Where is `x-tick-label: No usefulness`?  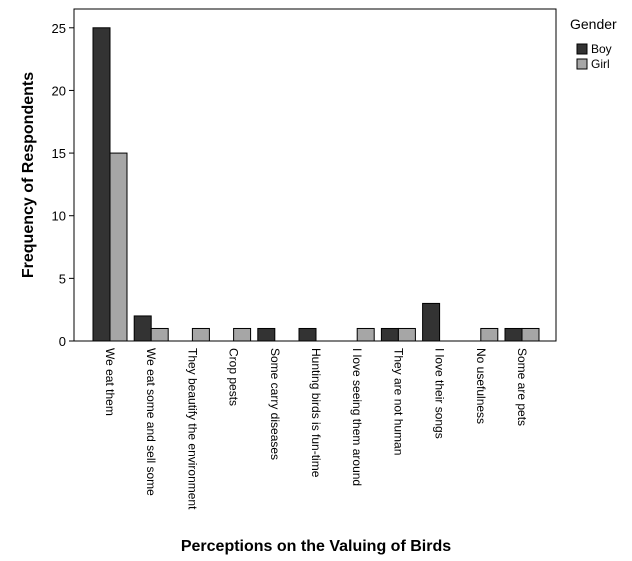 x-tick-label: No usefulness is located at coordinates (481, 386).